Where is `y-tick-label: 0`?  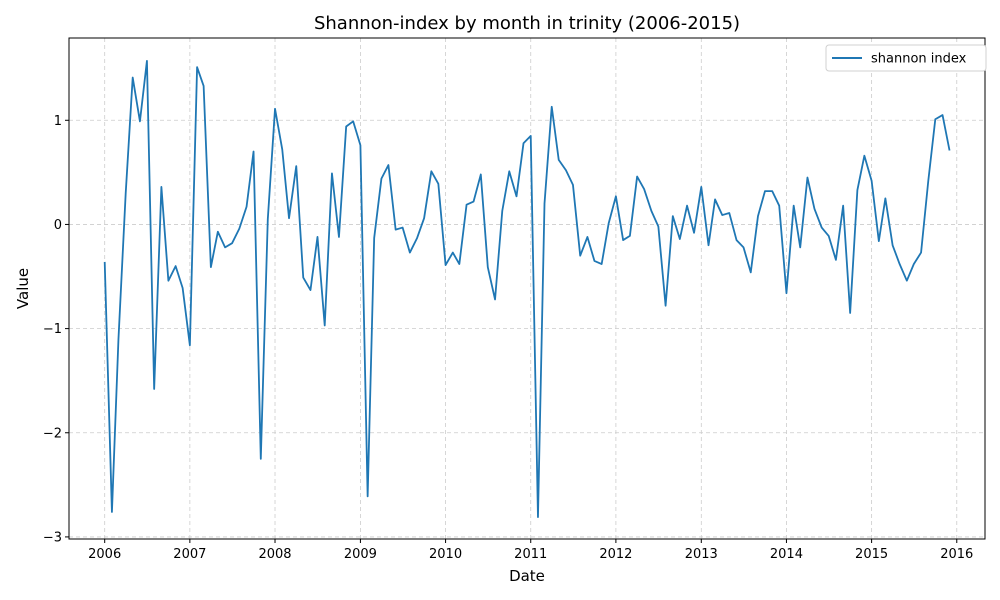 y-tick-label: 0 is located at coordinates (58, 225).